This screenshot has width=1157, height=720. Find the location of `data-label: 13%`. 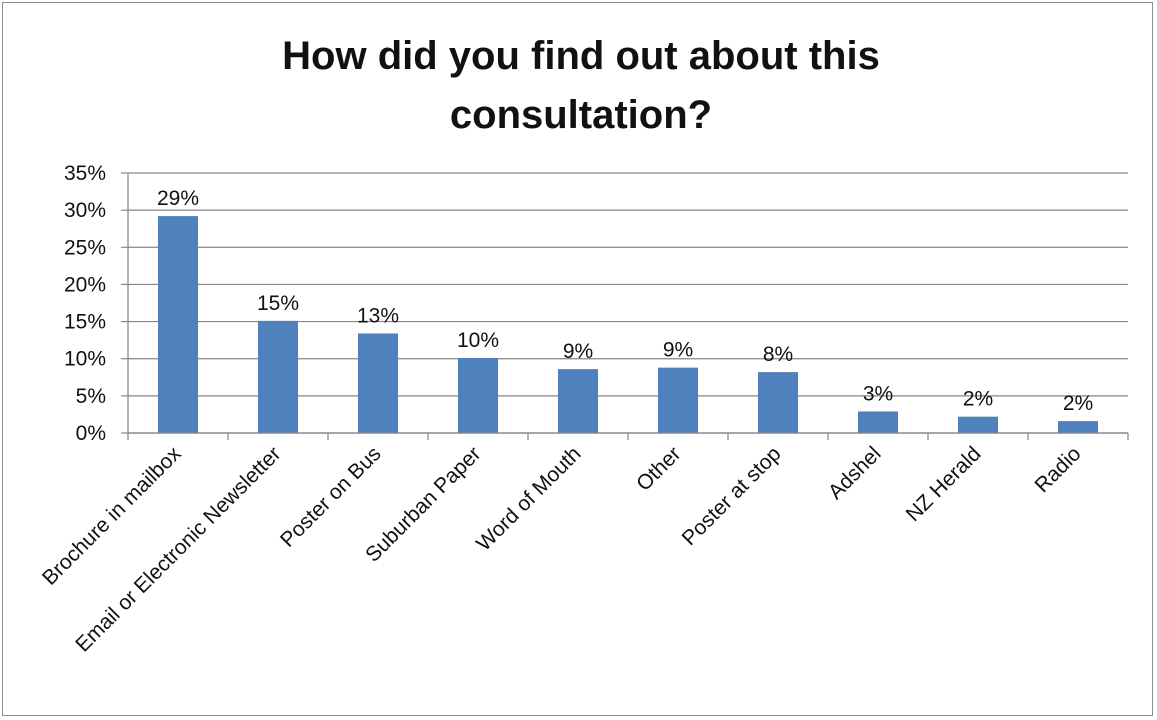

data-label: 13% is located at coordinates (378, 315).